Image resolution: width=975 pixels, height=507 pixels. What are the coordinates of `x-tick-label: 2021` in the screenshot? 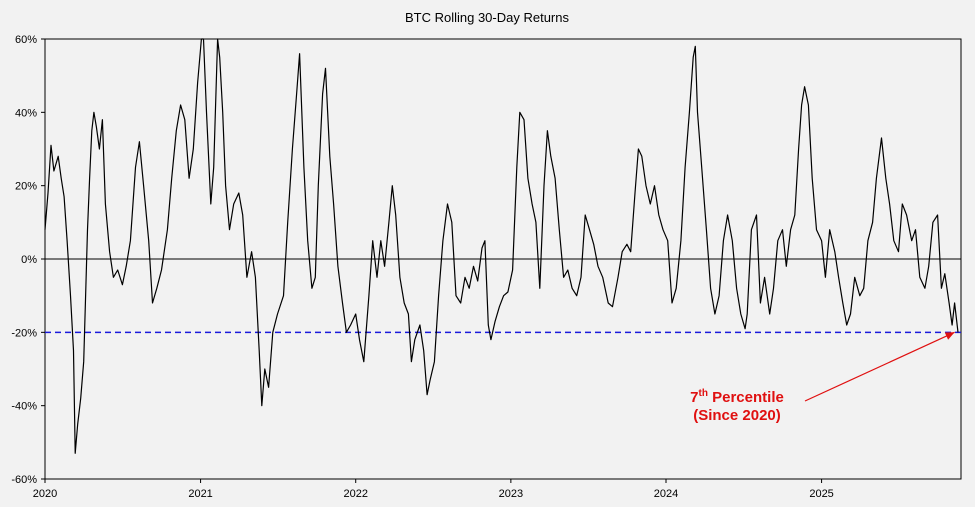 It's located at (200, 494).